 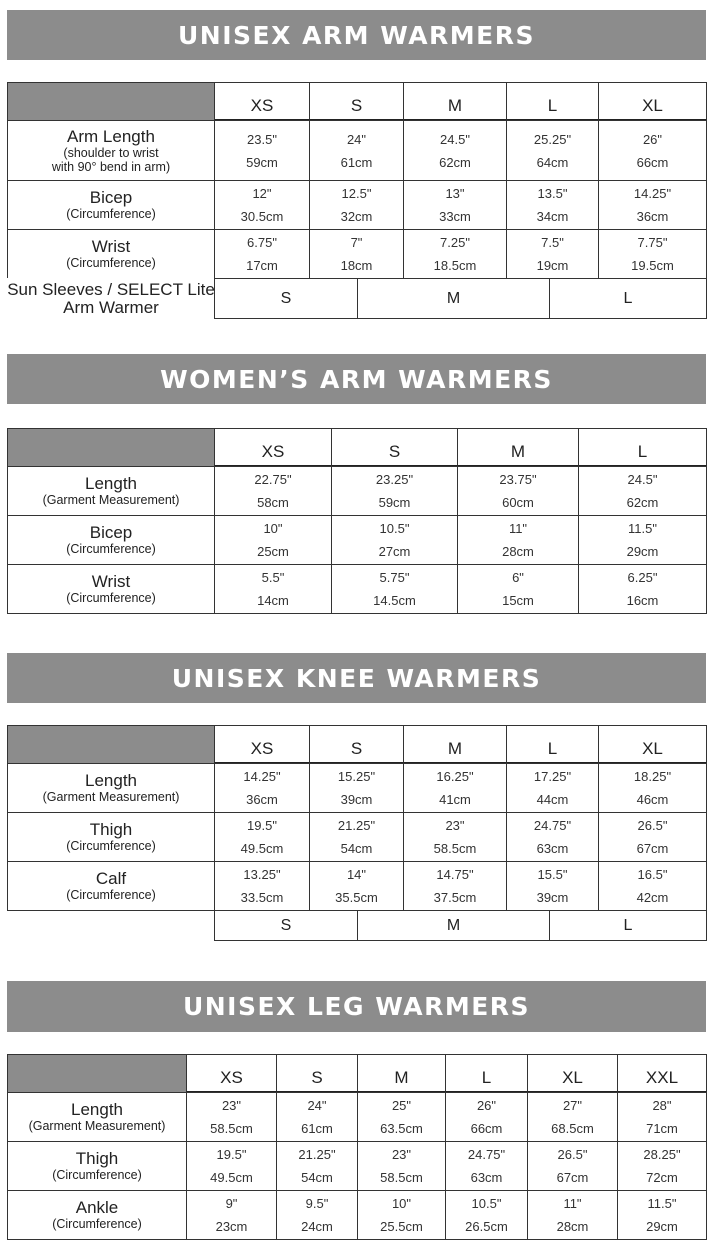 What do you see at coordinates (662, 1177) in the screenshot?
I see `cm-value: 72cm` at bounding box center [662, 1177].